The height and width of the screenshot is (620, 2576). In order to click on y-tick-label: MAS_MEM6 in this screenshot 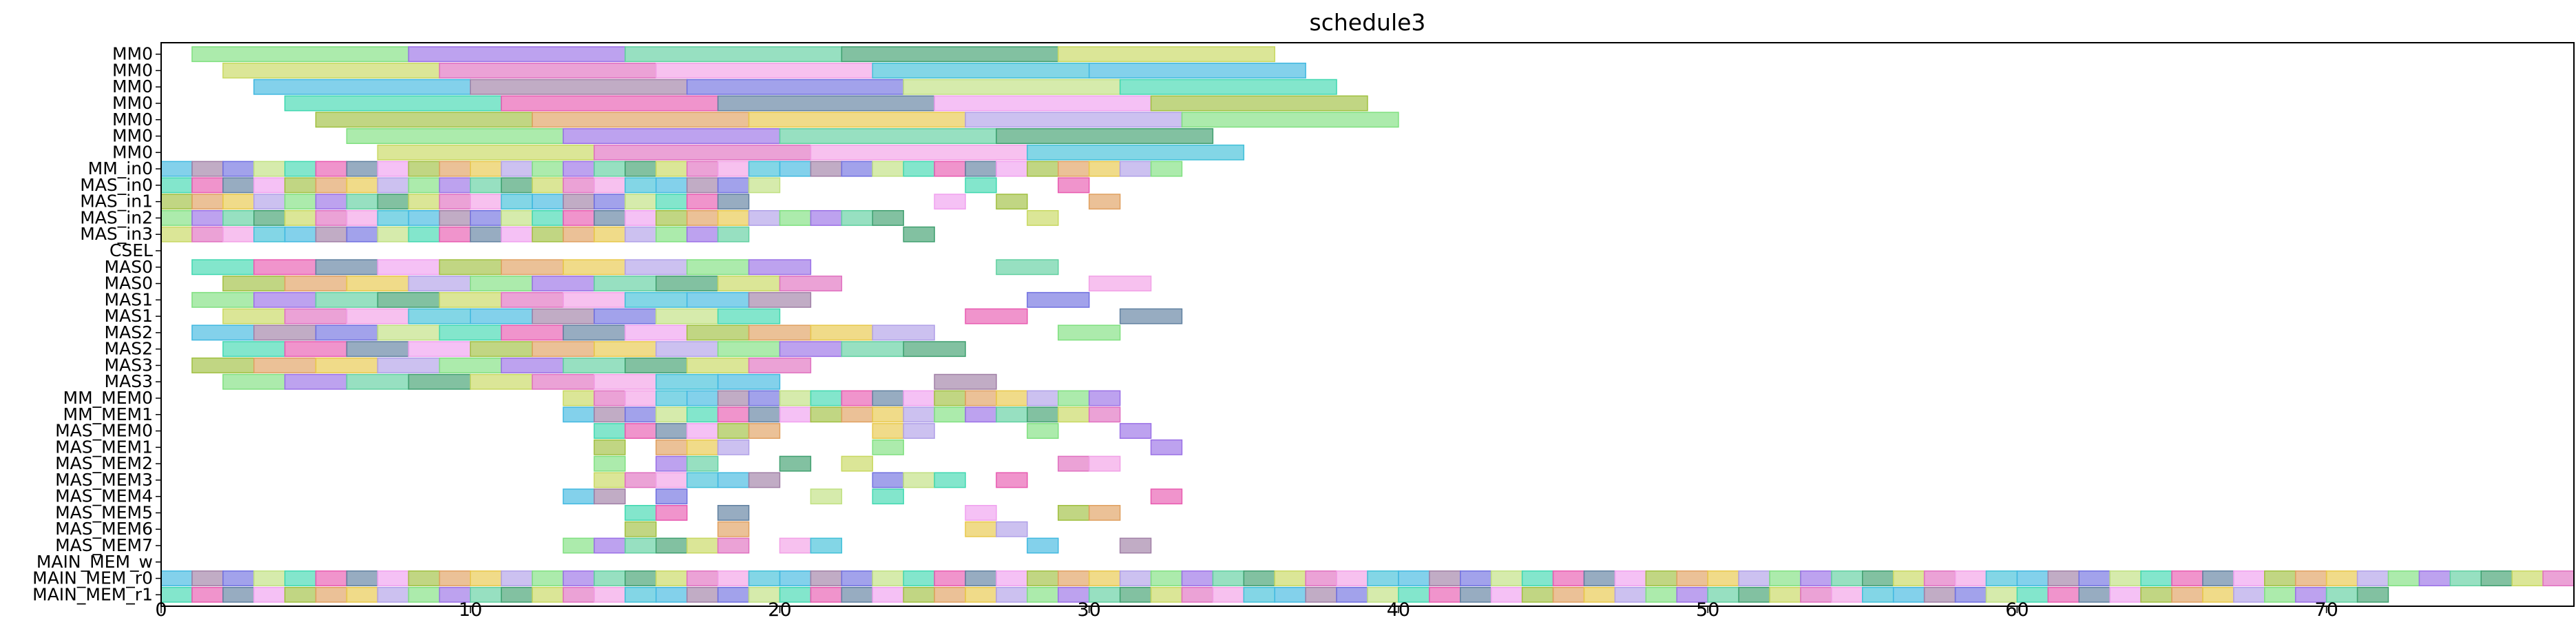, I will do `click(104, 529)`.